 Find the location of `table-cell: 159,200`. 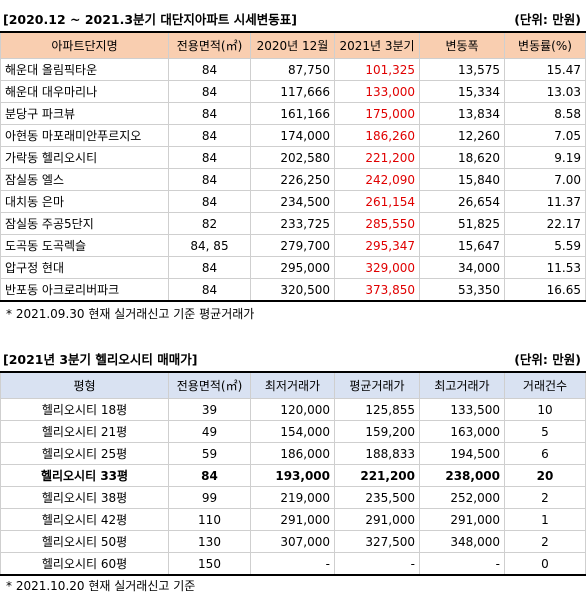

table-cell: 159,200 is located at coordinates (377, 431).